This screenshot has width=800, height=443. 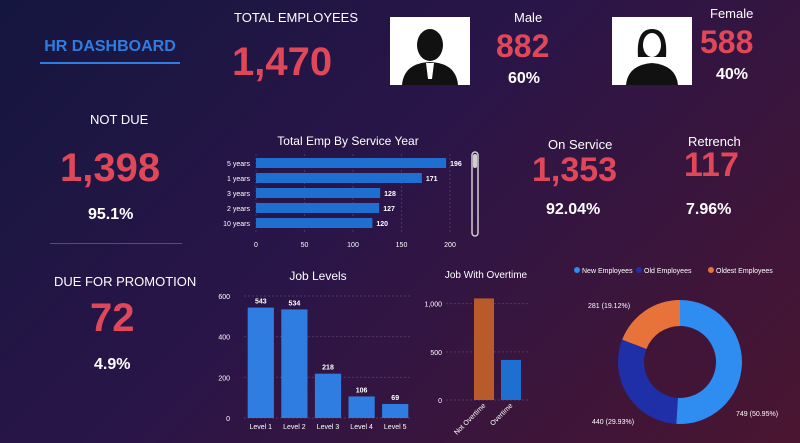 What do you see at coordinates (111, 214) in the screenshot?
I see `not-due-pct: 95.1%` at bounding box center [111, 214].